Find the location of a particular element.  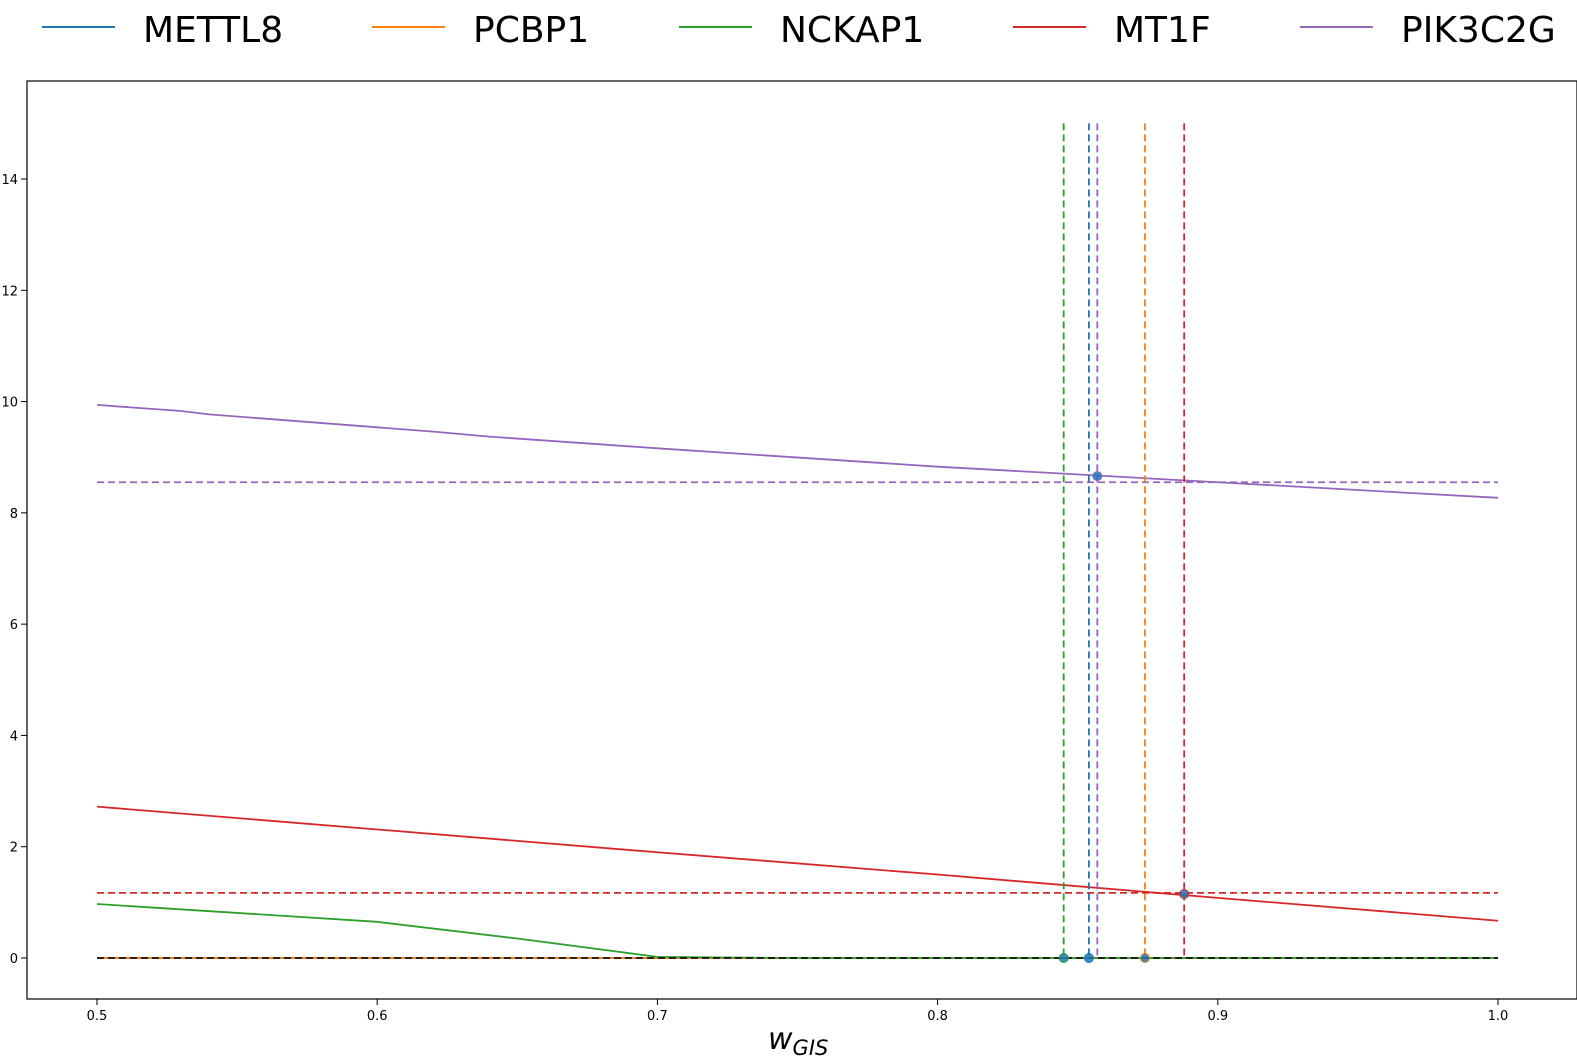

x-tick-label: 0.5 is located at coordinates (97, 1016).